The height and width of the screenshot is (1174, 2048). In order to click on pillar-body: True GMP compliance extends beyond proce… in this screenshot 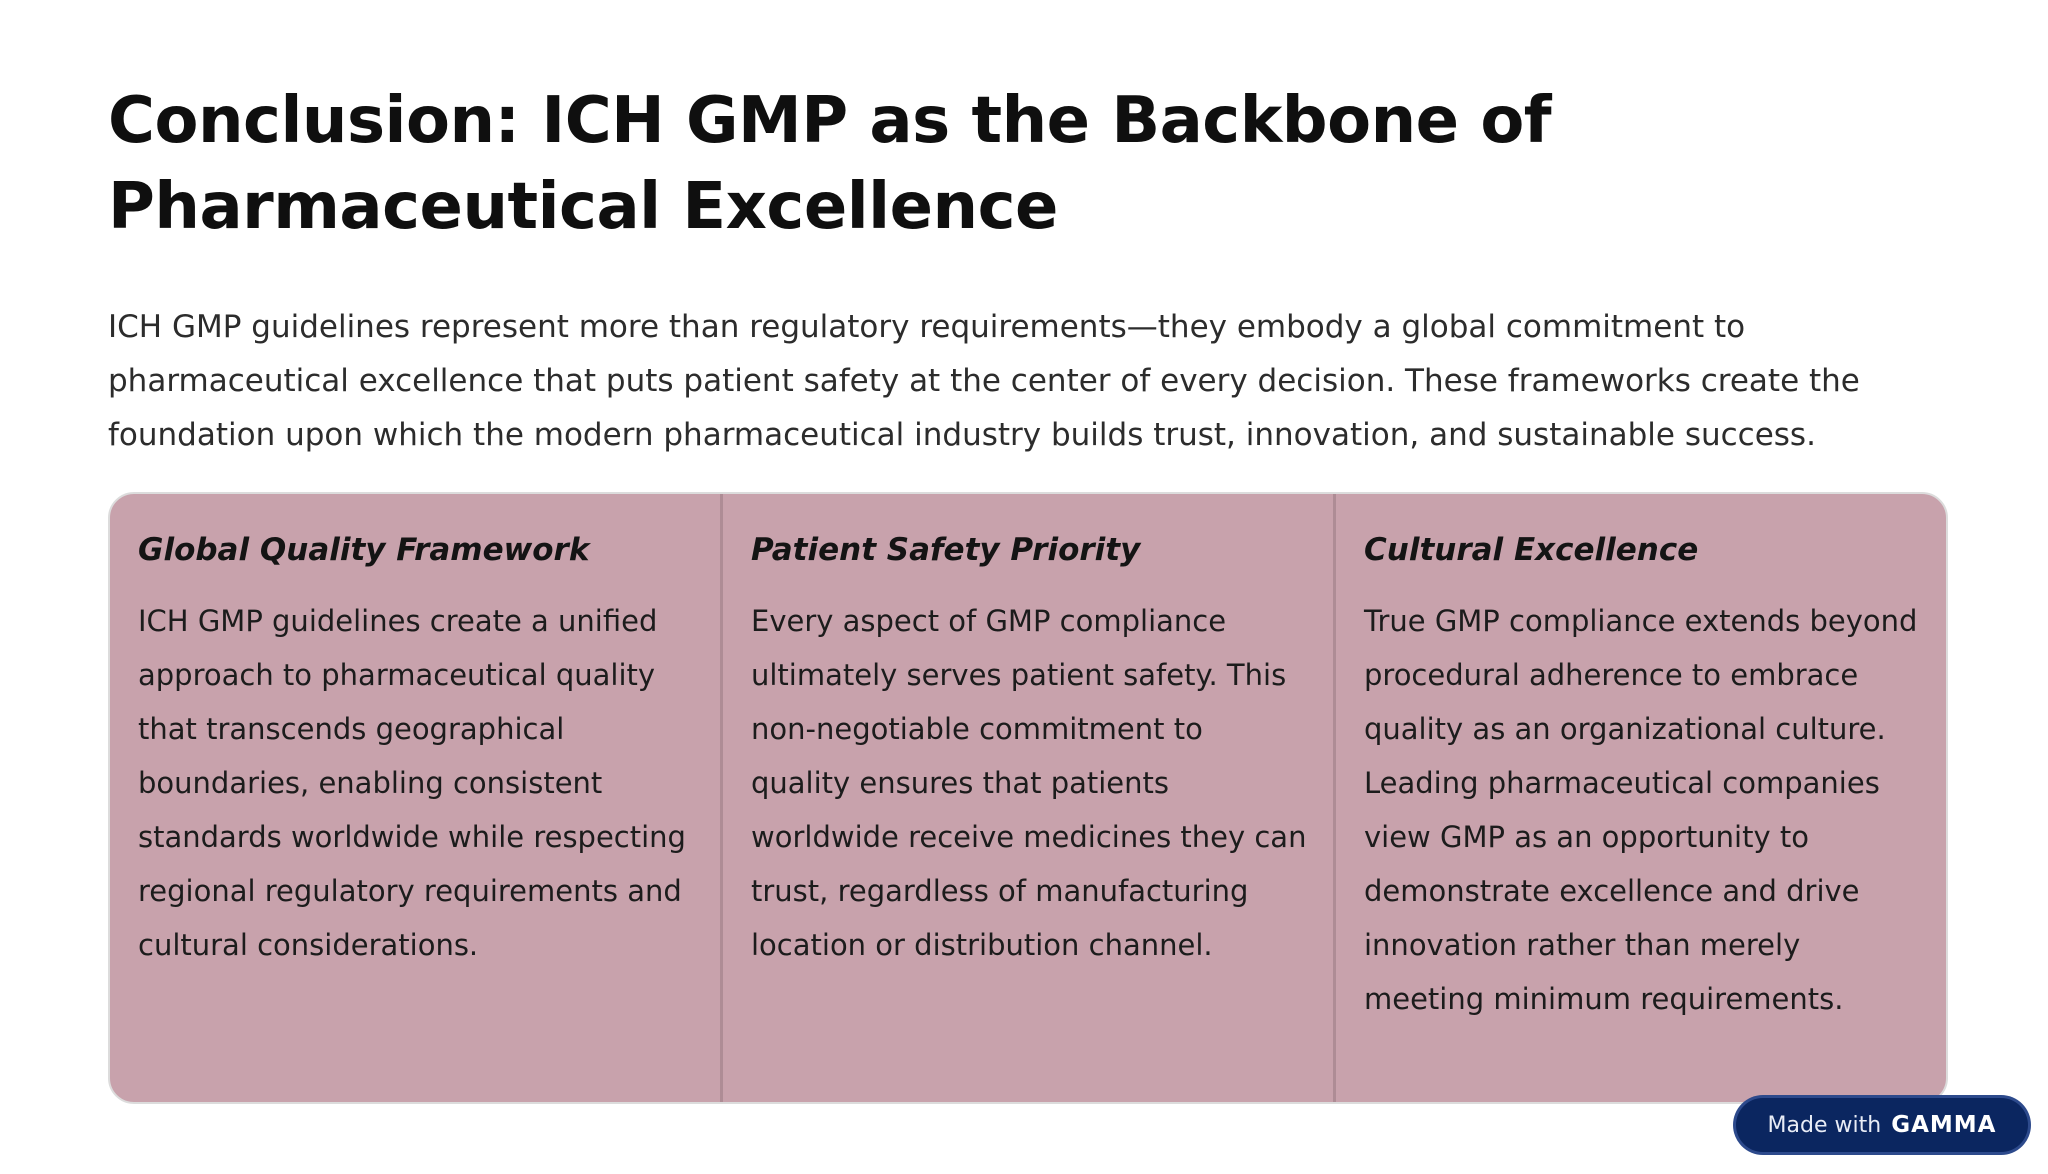, I will do `click(1641, 810)`.